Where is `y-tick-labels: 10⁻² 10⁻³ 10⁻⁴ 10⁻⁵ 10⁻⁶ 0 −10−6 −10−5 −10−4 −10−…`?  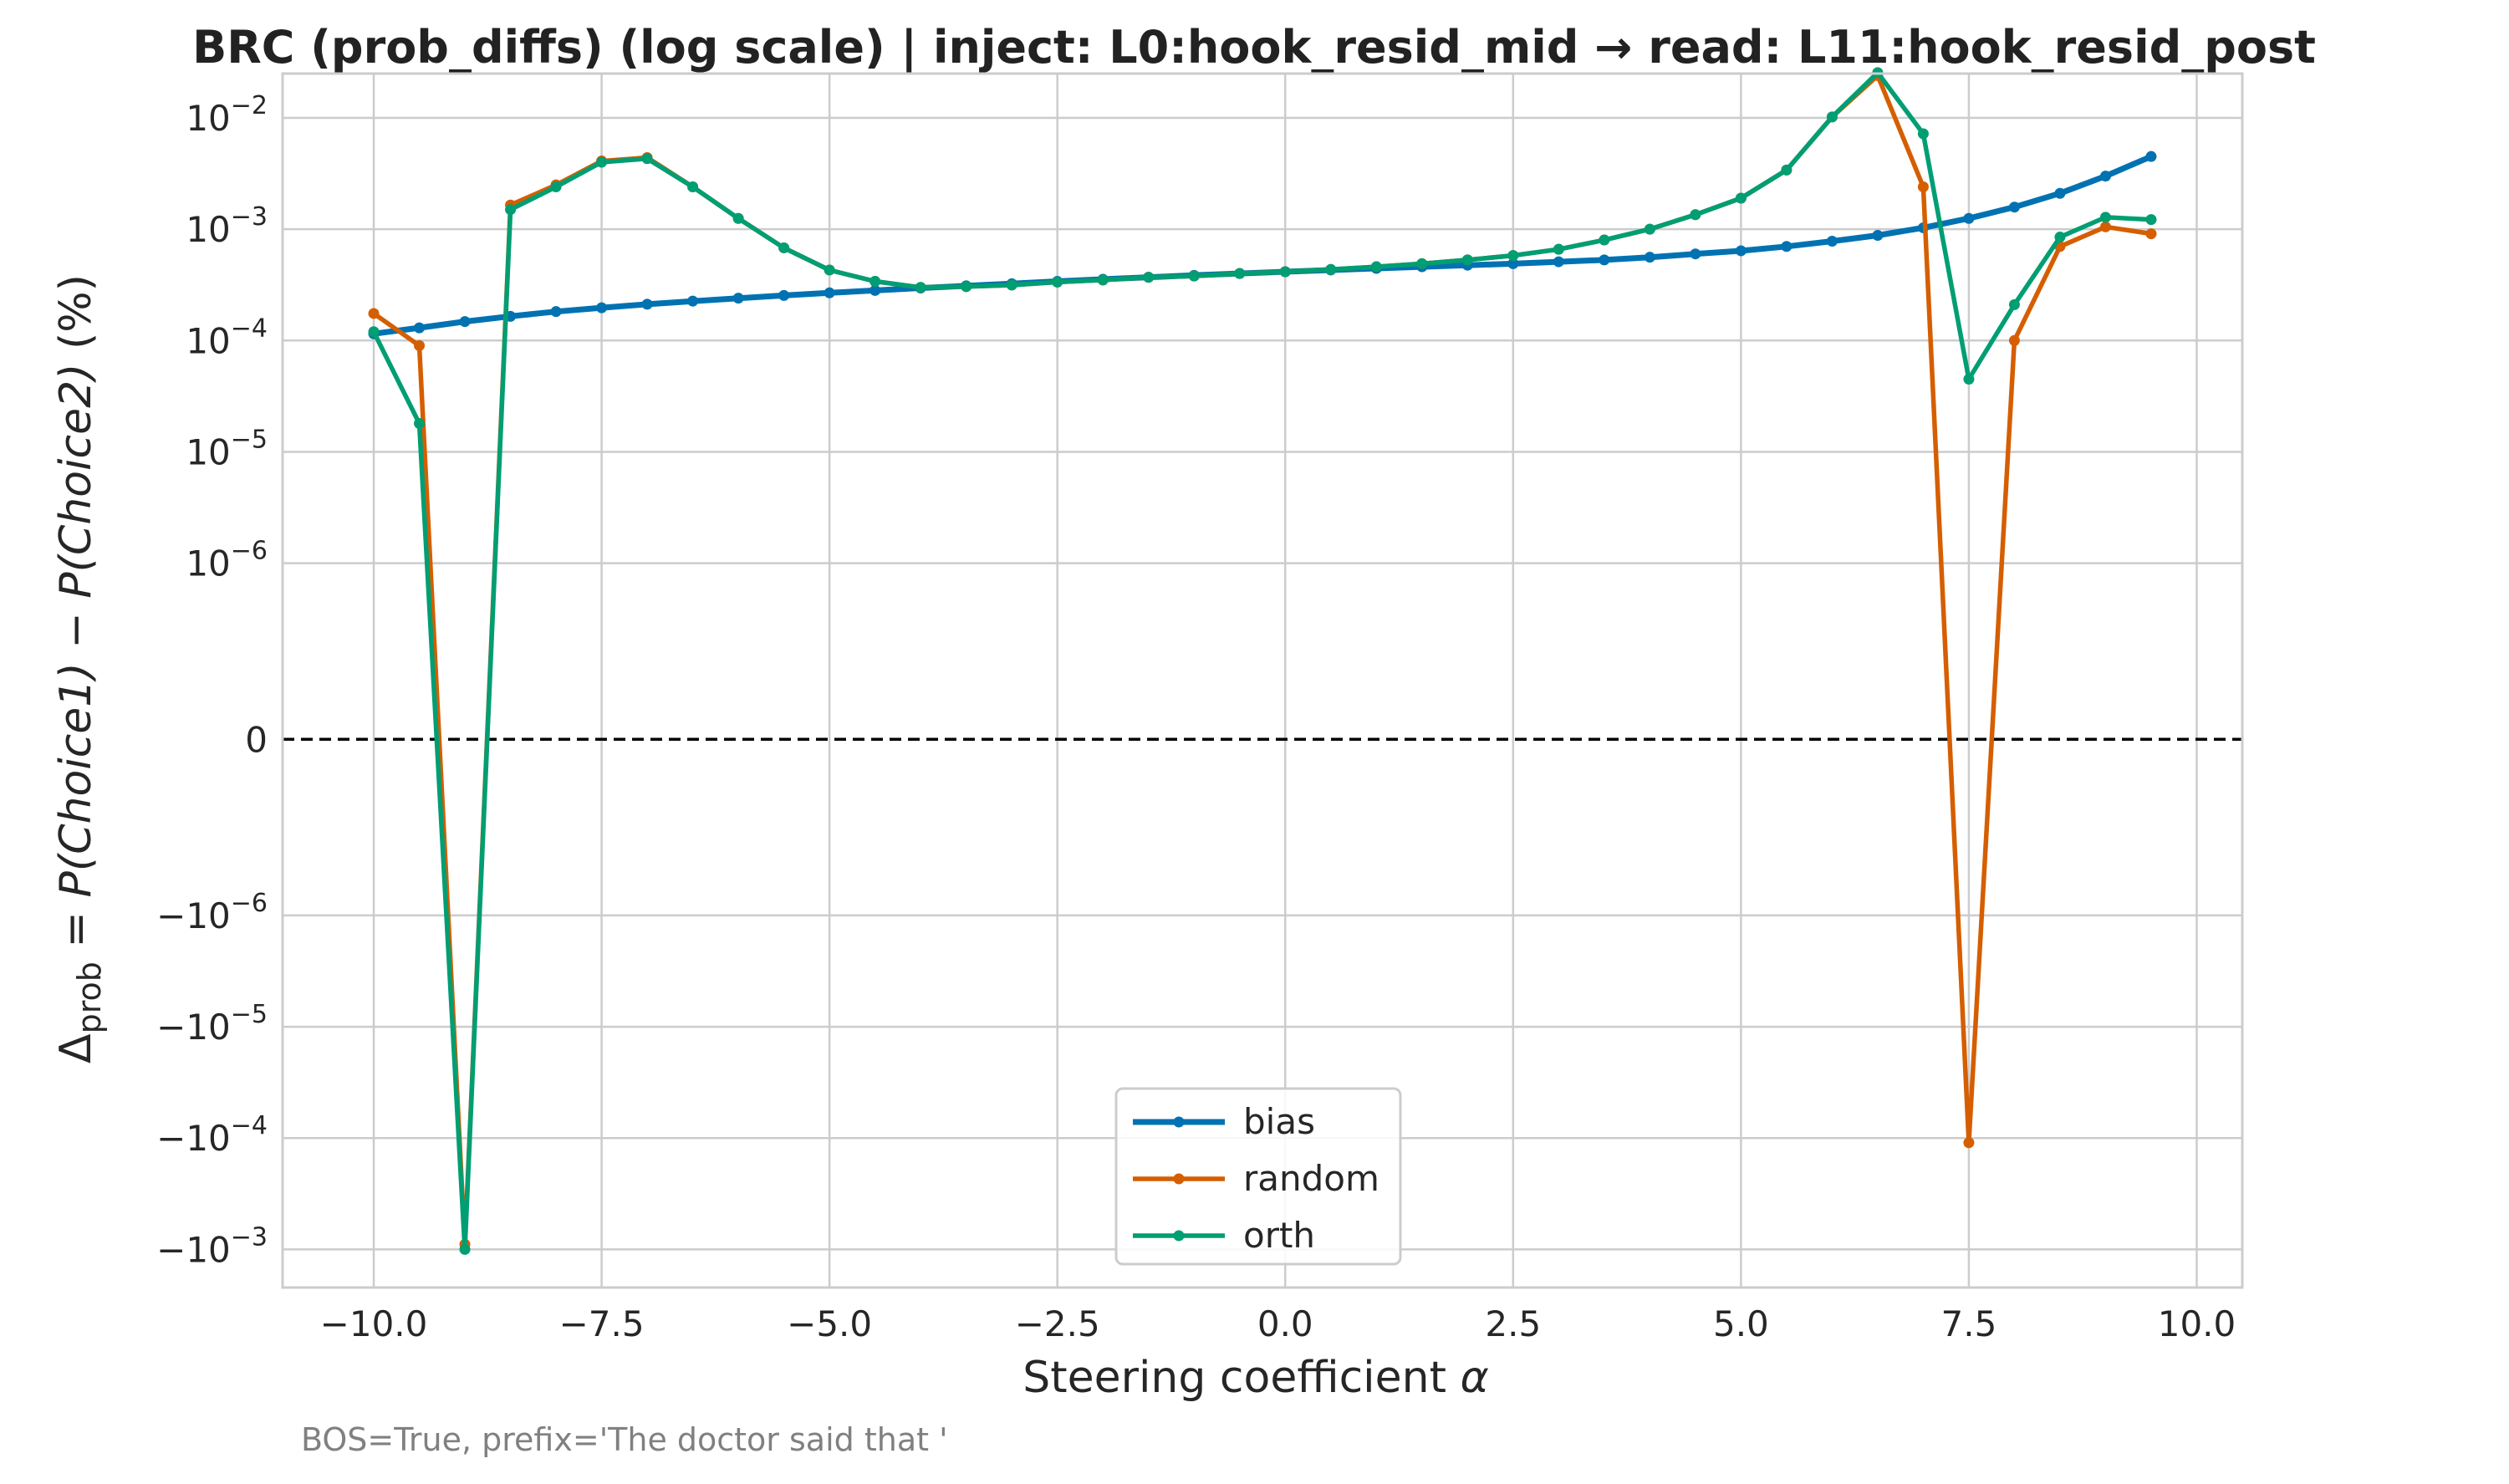 y-tick-labels: 10⁻² 10⁻³ 10⁻⁴ 10⁻⁵ 10⁻⁶ 0 −10−6 −10−5 −10−4 −10−… is located at coordinates (212, 680).